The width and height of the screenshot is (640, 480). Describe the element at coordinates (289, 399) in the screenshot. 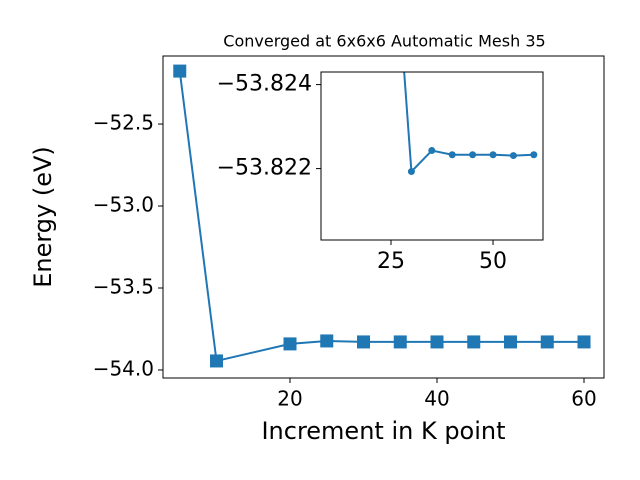

I see `x-tick-label: 20` at that location.